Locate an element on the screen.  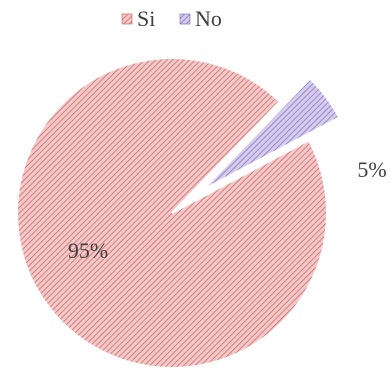
chart-legend: Si No is located at coordinates (171, 18).